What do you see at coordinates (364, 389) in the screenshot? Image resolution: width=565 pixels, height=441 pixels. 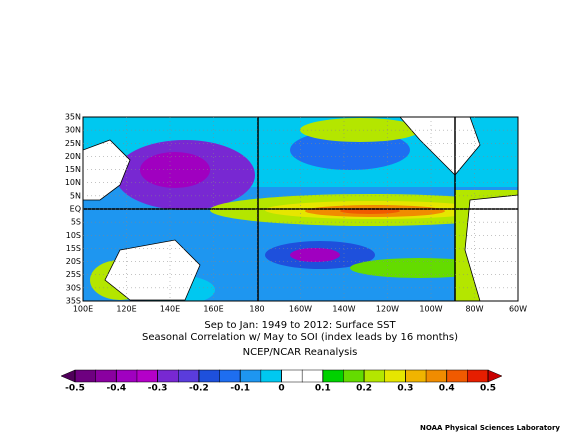 I see `colorbar-label: 0.2` at bounding box center [364, 389].